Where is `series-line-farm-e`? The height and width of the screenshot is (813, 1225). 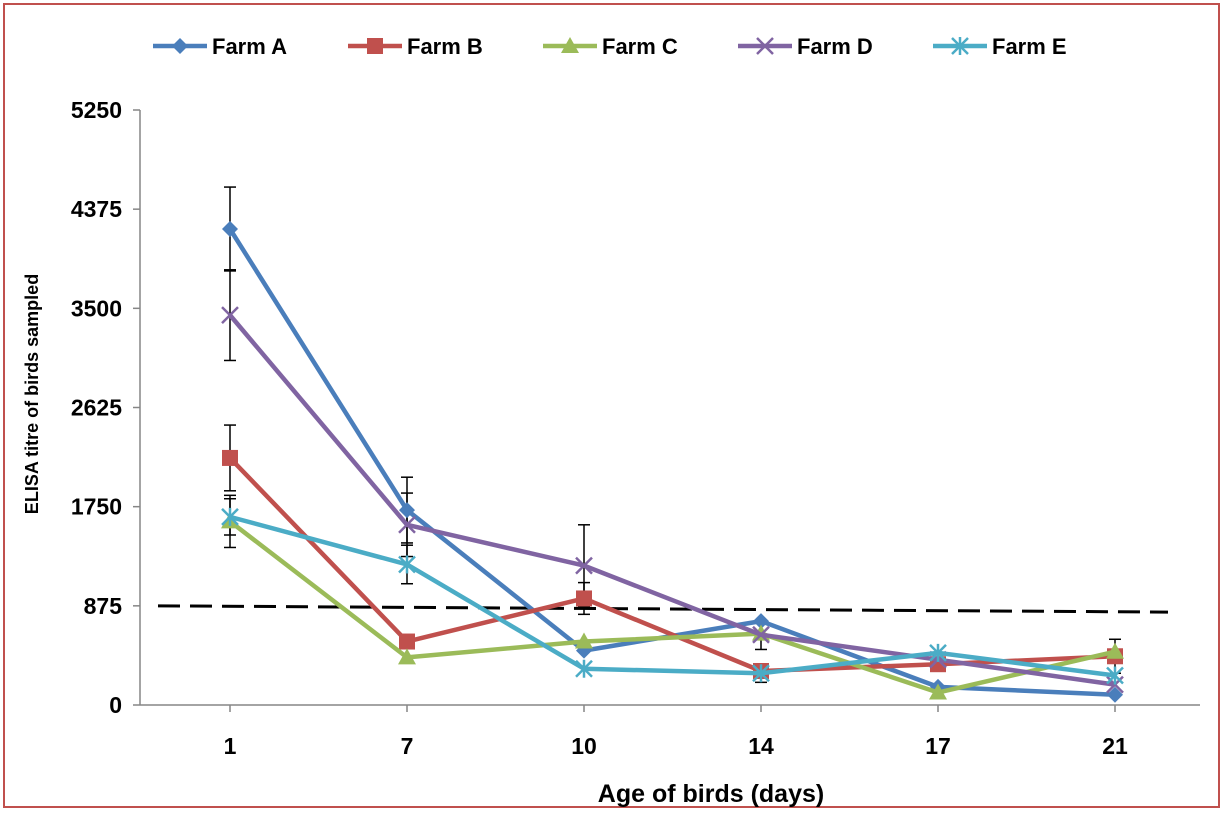
series-line-farm-e is located at coordinates (672, 596).